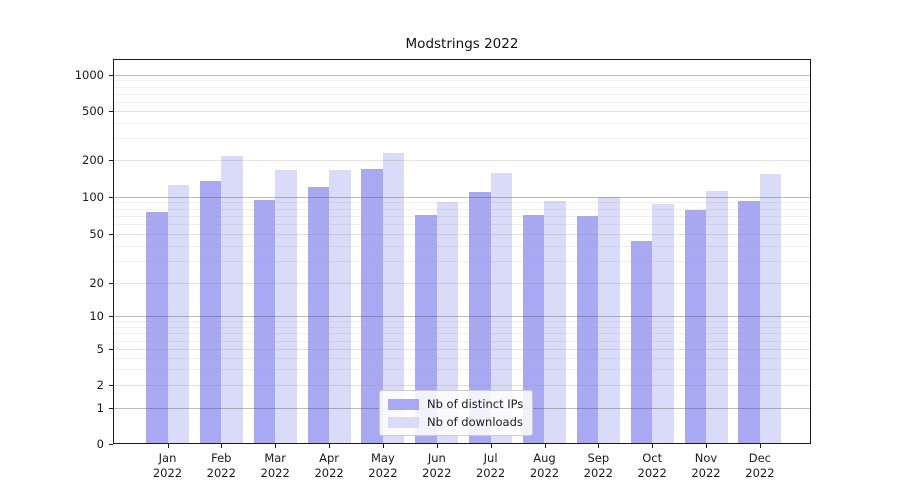 The width and height of the screenshot is (900, 500). I want to click on bar-distinct-ips-feb, so click(210, 311).